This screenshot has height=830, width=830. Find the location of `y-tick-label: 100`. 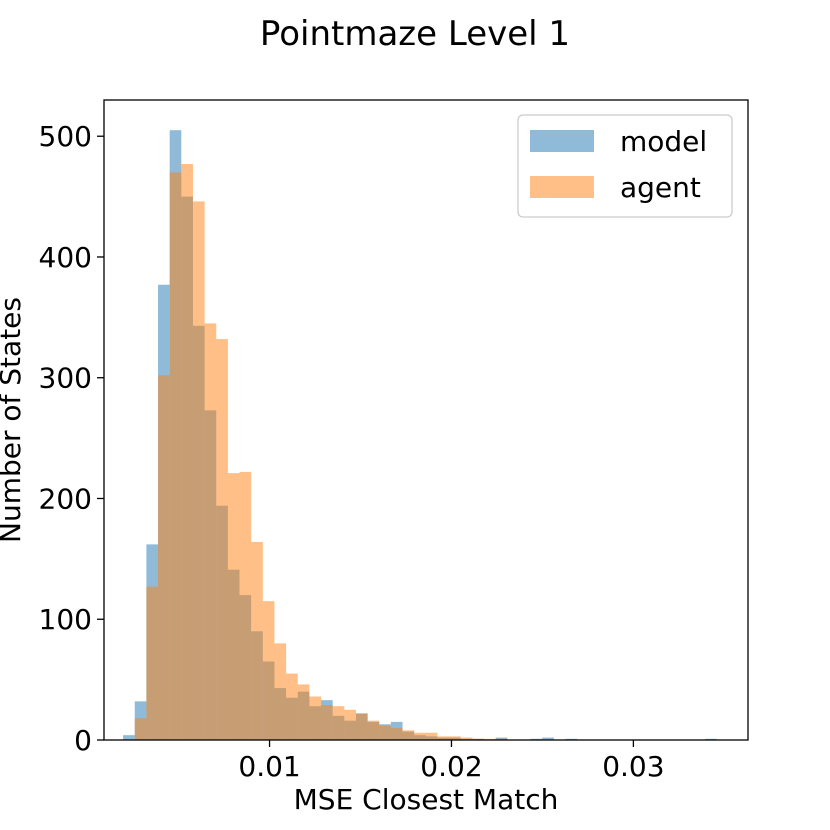

y-tick-label: 100 is located at coordinates (65, 619).